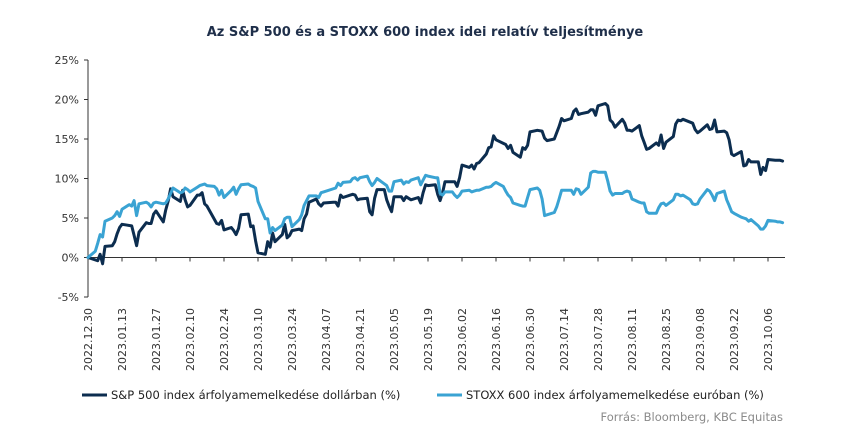  I want to click on x-tick-label: 2023.06.16, so click(496, 339).